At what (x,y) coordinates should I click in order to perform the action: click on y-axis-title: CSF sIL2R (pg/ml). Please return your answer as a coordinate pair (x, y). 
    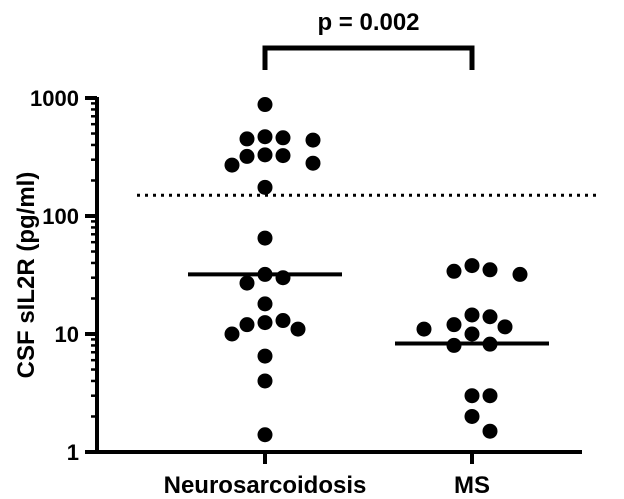
    Looking at the image, I should click on (26, 275).